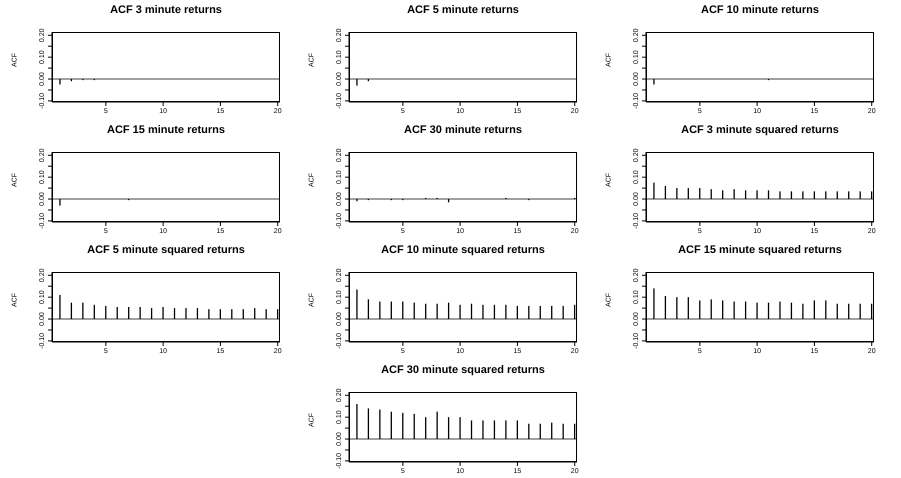 This screenshot has height=478, width=901. What do you see at coordinates (760, 130) in the screenshot?
I see `chart-title: ACF 3 minute squared returns` at bounding box center [760, 130].